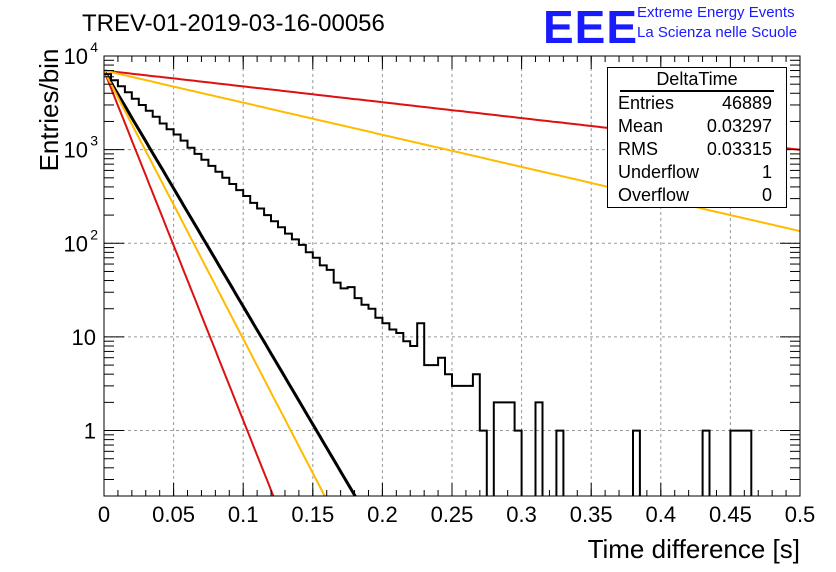  I want to click on stats-label: Mean, so click(641, 126).